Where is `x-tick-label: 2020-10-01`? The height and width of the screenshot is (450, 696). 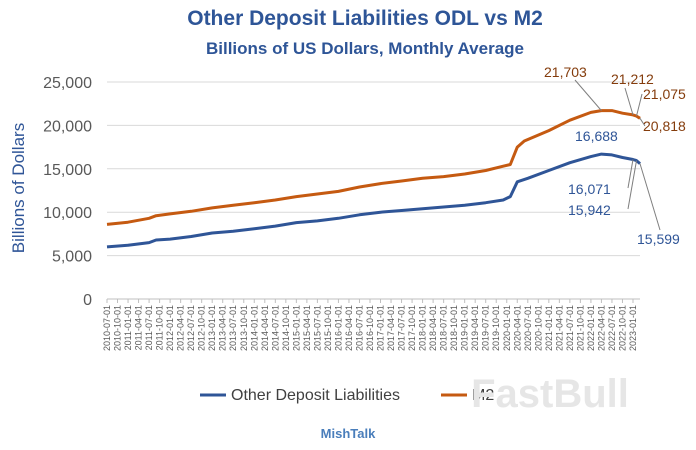 x-tick-label: 2020-10-01 is located at coordinates (538, 328).